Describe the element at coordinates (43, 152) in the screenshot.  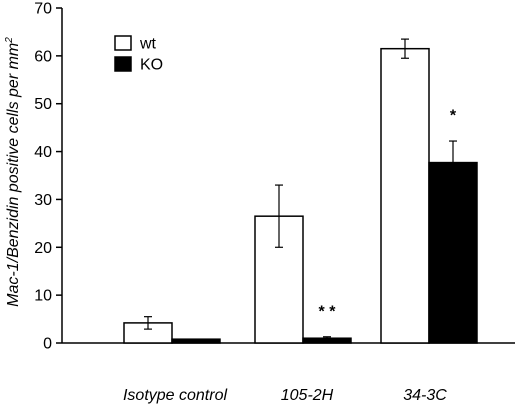
I see `y-tick-label: 40` at that location.